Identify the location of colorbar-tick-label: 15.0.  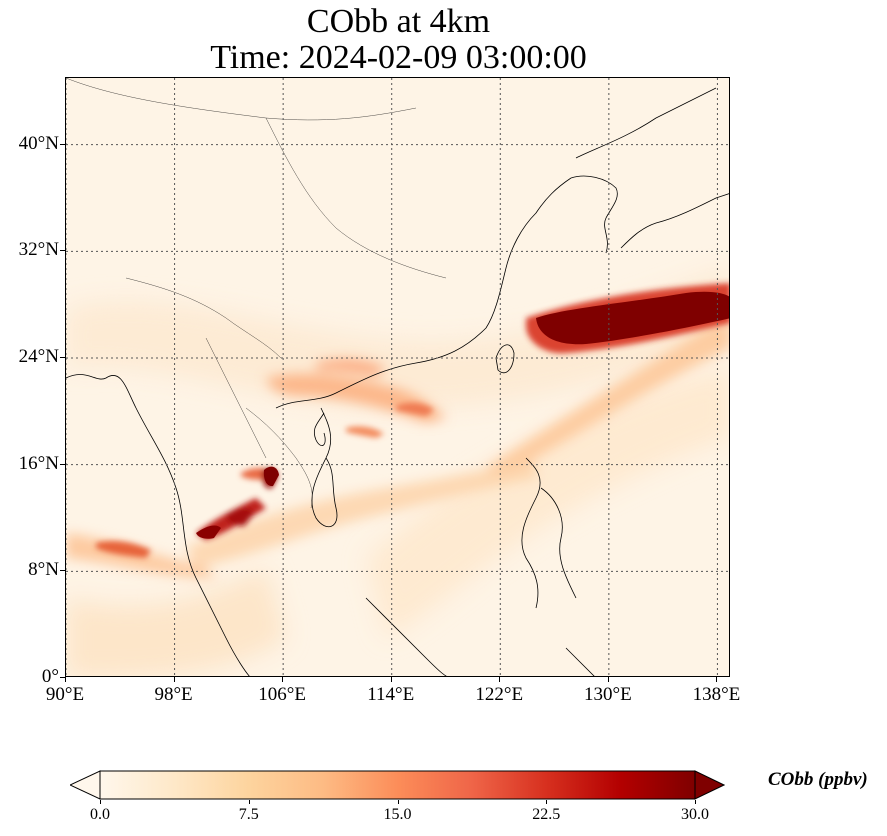
(397, 814).